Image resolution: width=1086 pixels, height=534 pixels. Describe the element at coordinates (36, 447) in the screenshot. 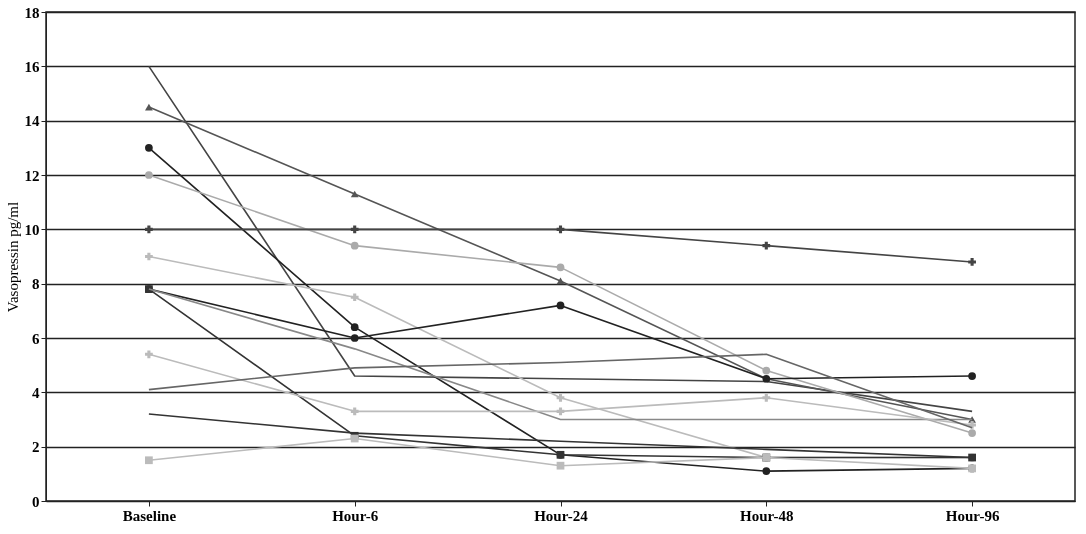

I see `y-tick-label: 2` at that location.